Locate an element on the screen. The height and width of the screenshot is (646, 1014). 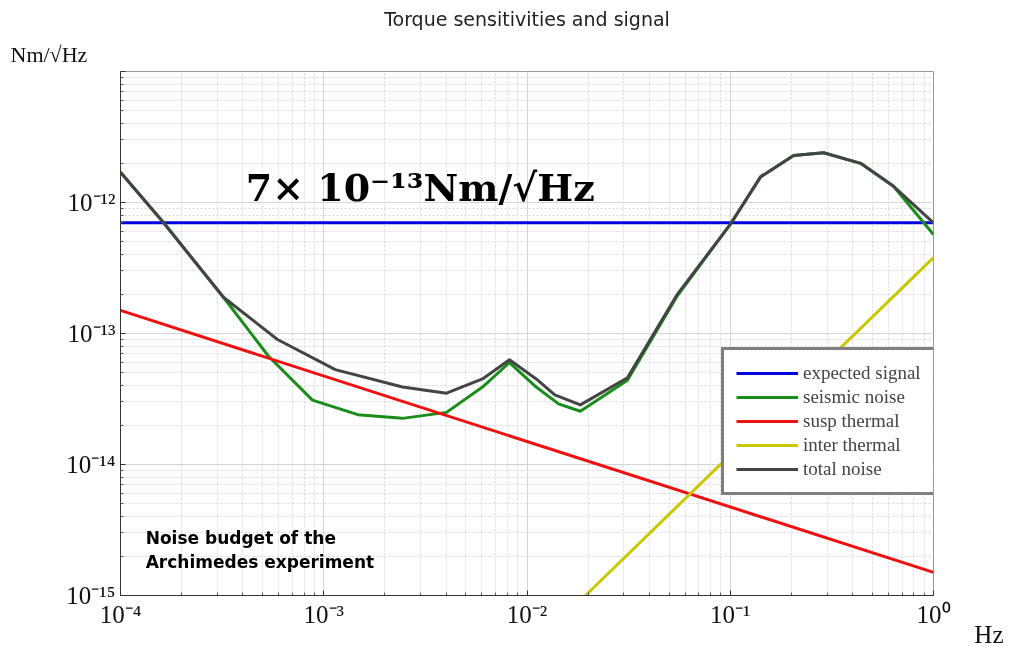
y-tick-label: 10⁻¹⁴ is located at coordinates (91, 464).